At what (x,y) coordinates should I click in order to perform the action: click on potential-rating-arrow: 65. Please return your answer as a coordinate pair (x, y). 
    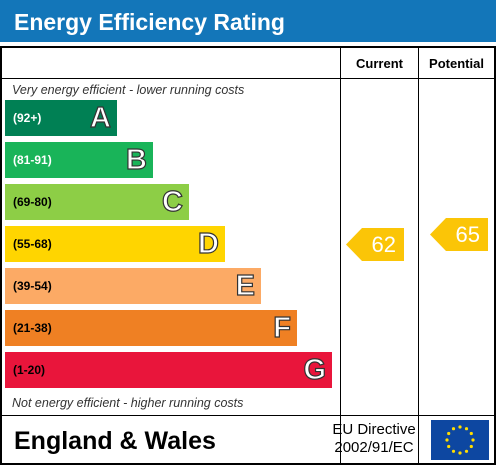
    Looking at the image, I should click on (459, 234).